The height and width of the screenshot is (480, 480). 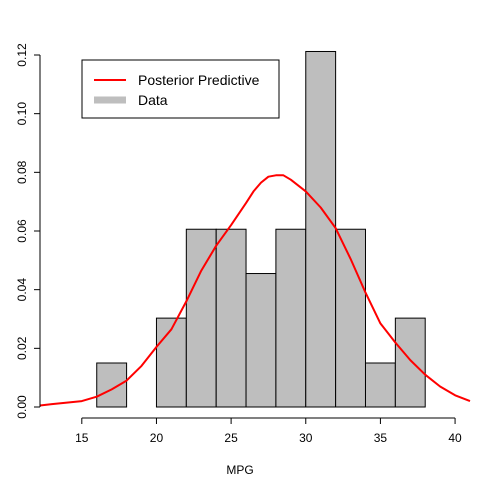 I want to click on x-axis-title: MPG, so click(x=239, y=470).